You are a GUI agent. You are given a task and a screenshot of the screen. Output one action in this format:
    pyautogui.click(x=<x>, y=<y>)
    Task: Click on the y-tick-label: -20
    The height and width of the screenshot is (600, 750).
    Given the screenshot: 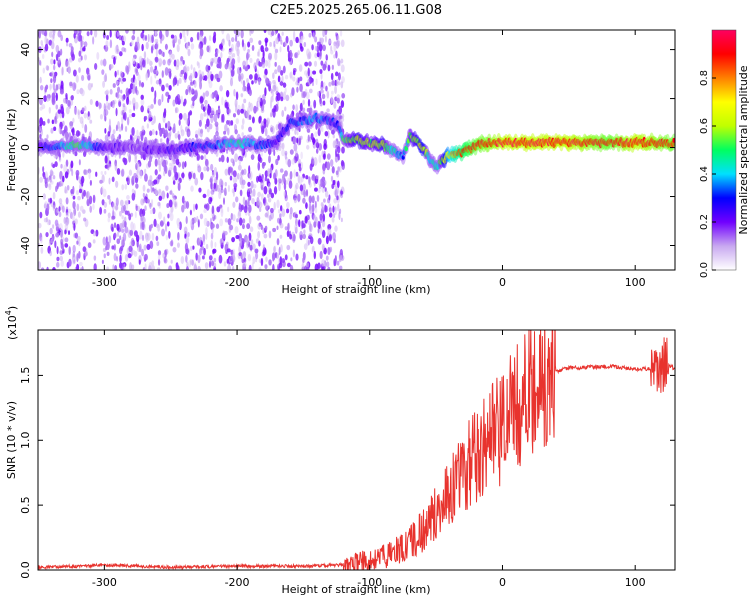 What is the action you would take?
    pyautogui.click(x=25, y=197)
    